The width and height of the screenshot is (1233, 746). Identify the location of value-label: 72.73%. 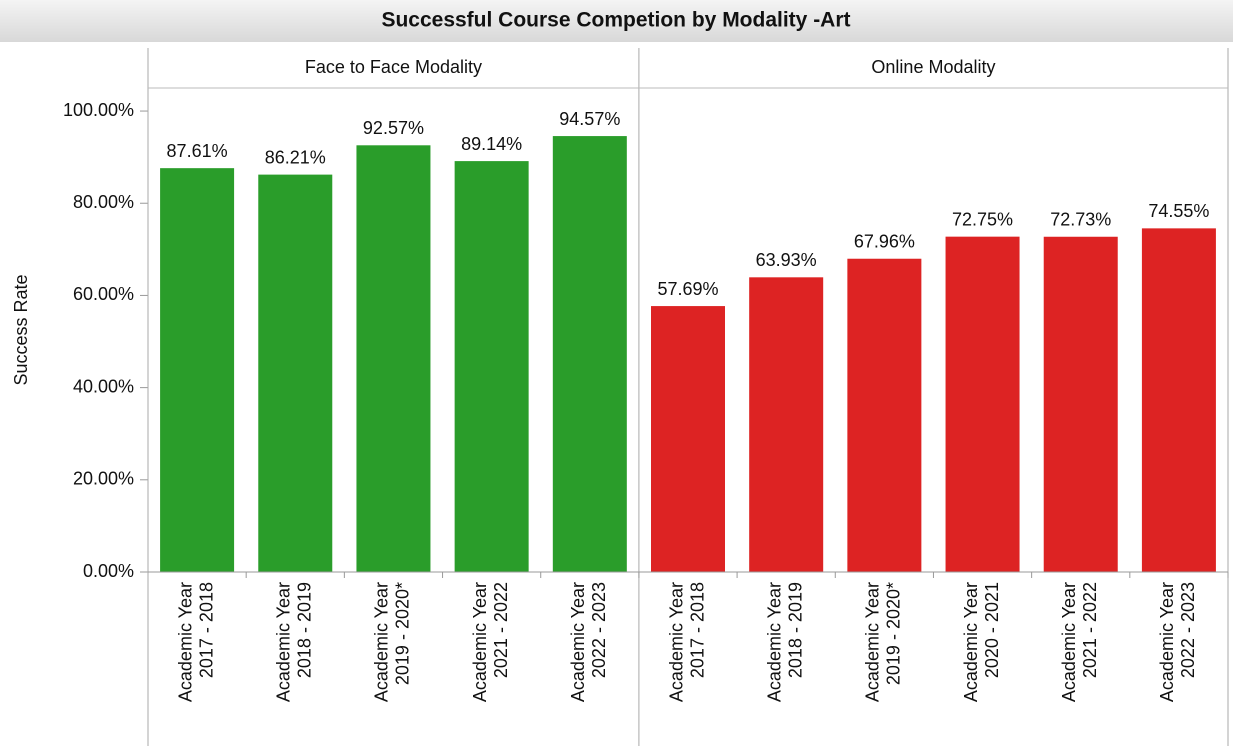
(1080, 219).